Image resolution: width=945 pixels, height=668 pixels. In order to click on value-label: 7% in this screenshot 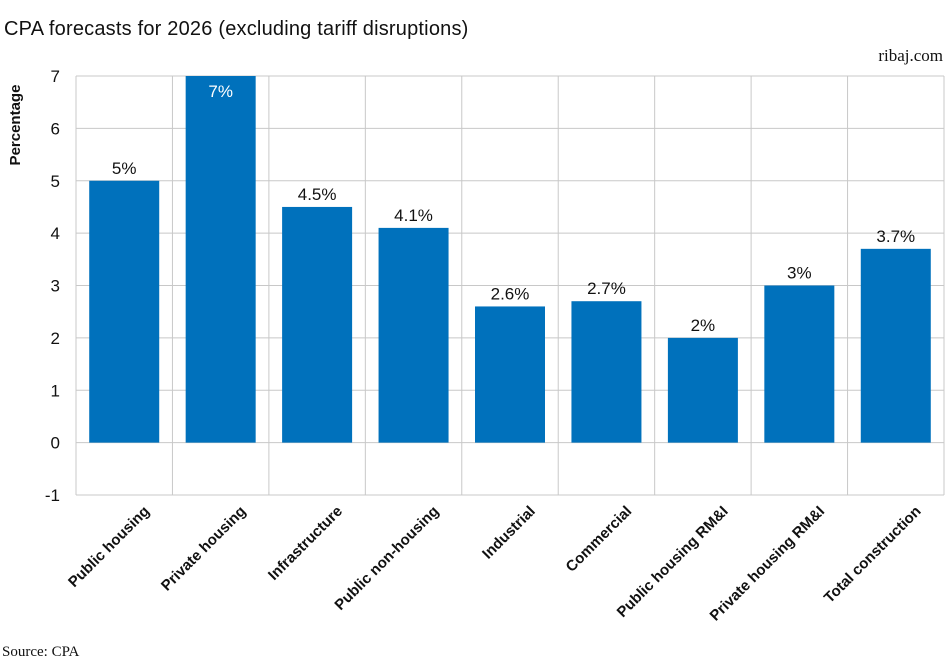, I will do `click(220, 91)`.